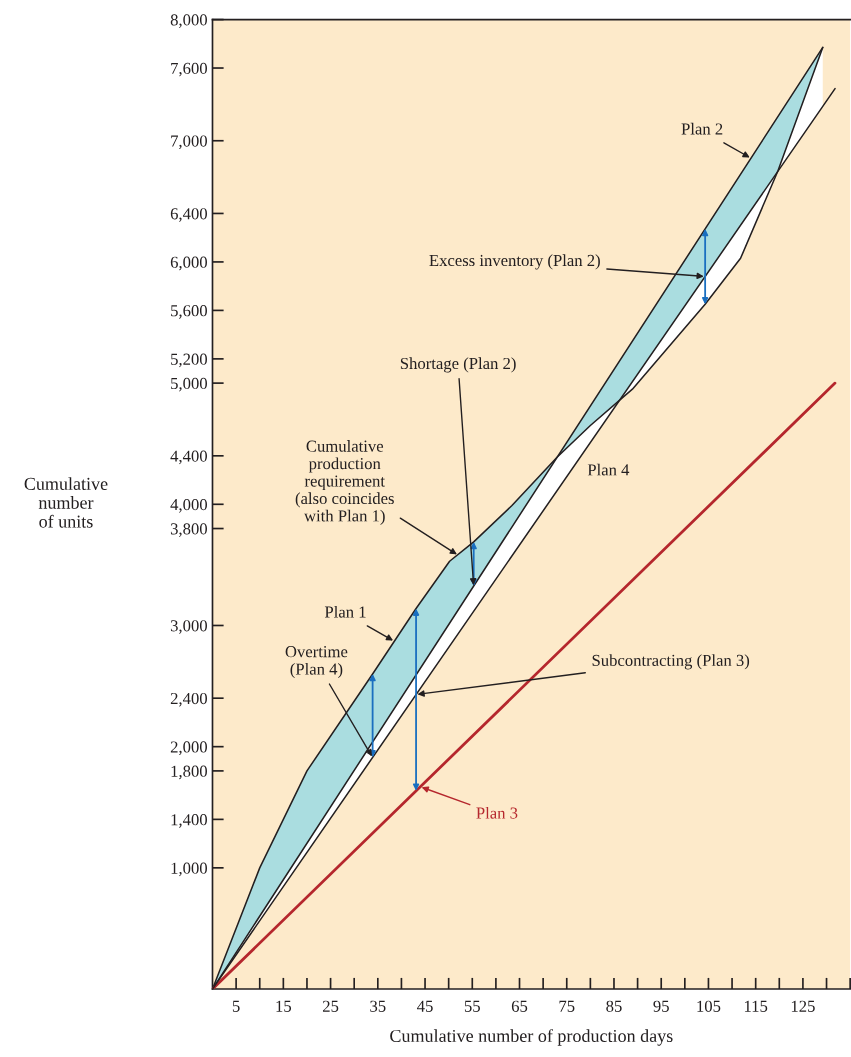  What do you see at coordinates (189, 821) in the screenshot?
I see `y-tick-label: 1,400` at bounding box center [189, 821].